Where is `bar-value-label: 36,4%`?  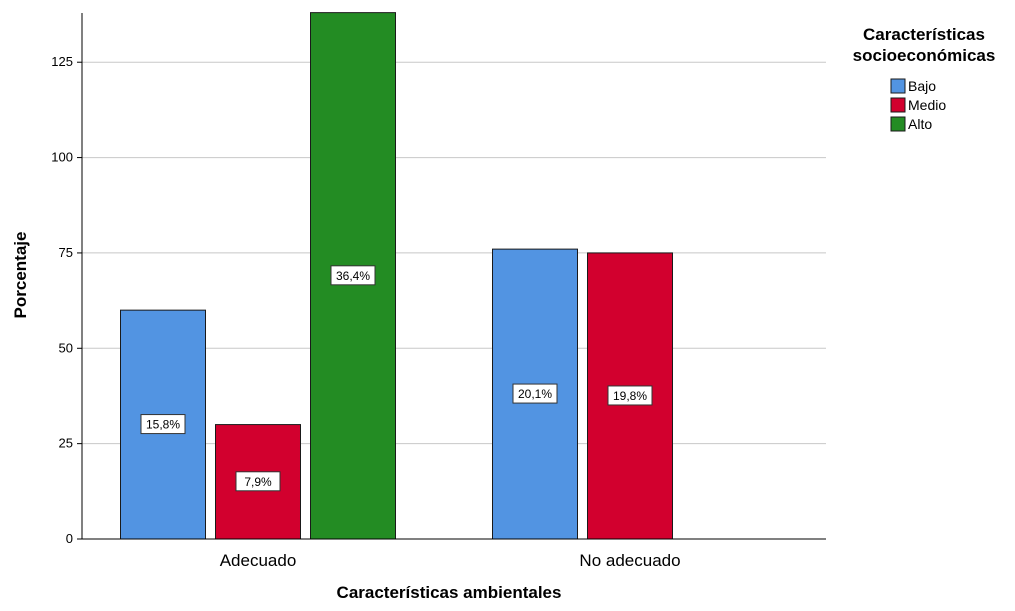
bar-value-label: 36,4% is located at coordinates (353, 275).